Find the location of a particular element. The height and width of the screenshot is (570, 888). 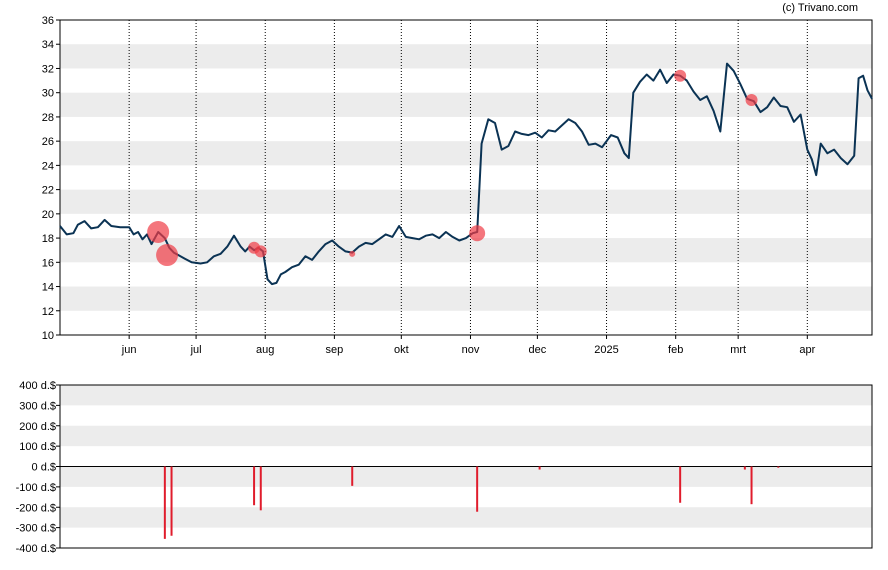

volume-y-tick-label: 0 d.$ is located at coordinates (44, 468).